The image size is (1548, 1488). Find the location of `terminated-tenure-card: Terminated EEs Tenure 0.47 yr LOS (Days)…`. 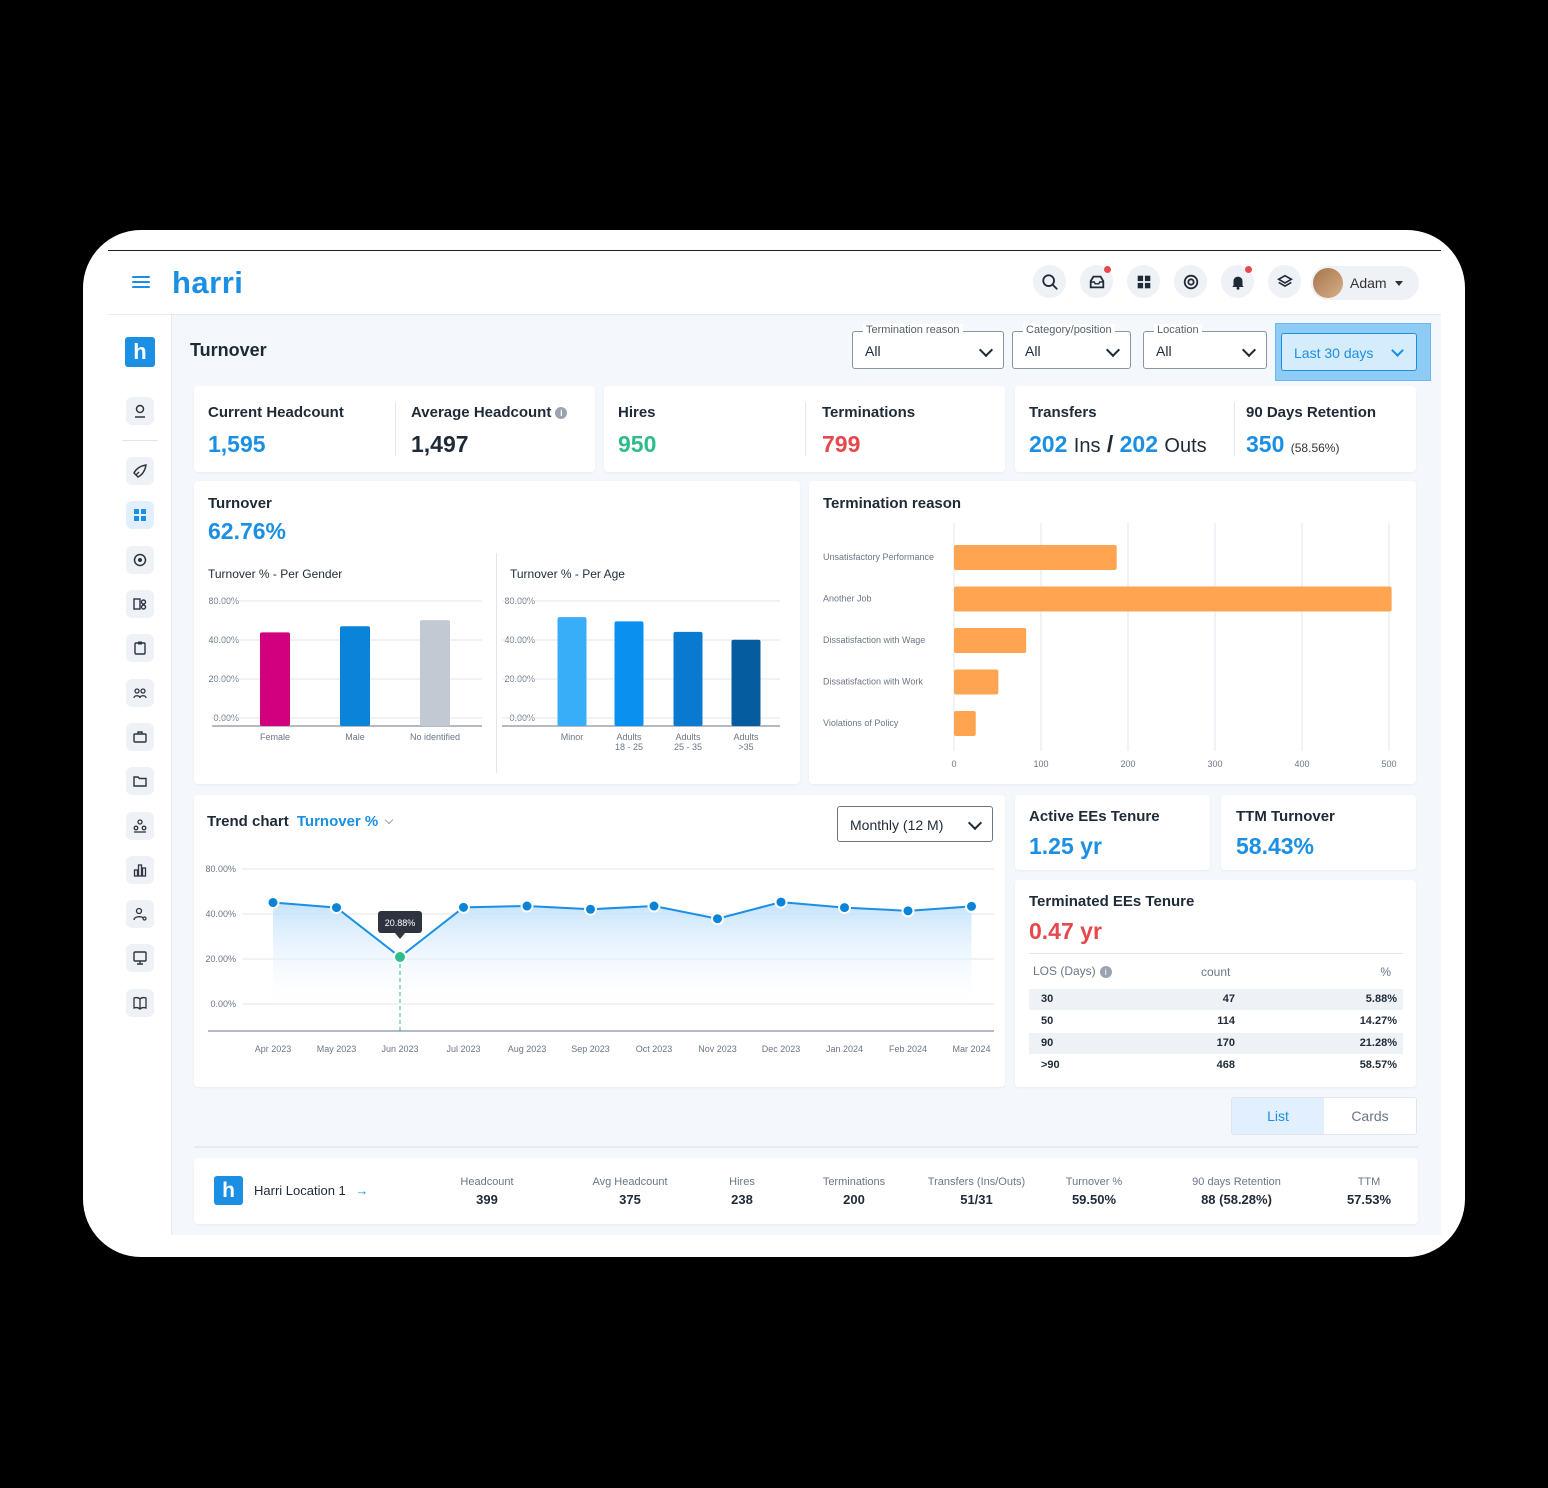

terminated-tenure-card: Terminated EEs Tenure 0.47 yr LOS (Days)… is located at coordinates (1215, 983).